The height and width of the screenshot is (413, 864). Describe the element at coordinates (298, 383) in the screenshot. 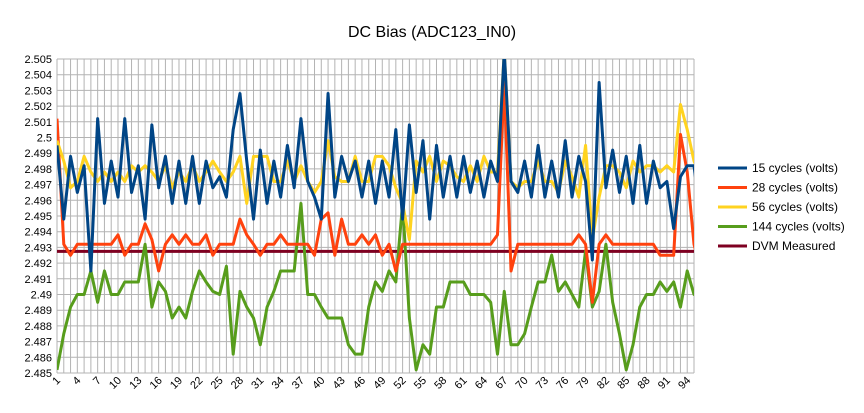

I see `x-tick-label: 37` at that location.